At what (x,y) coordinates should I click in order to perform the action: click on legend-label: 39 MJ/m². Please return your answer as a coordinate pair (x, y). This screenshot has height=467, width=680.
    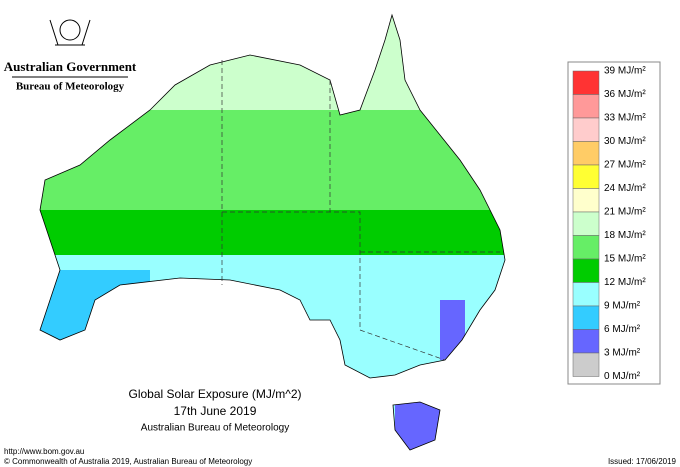
    Looking at the image, I should click on (625, 71).